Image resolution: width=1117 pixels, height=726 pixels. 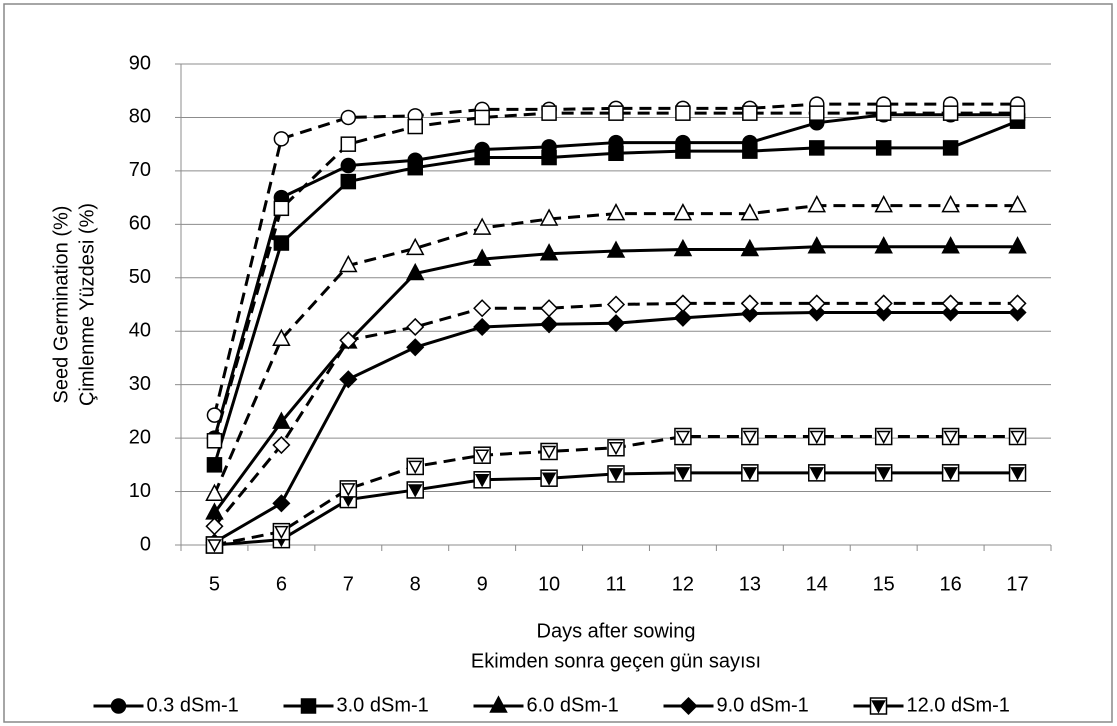 I want to click on y-tick-label: 60, so click(x=140, y=224).